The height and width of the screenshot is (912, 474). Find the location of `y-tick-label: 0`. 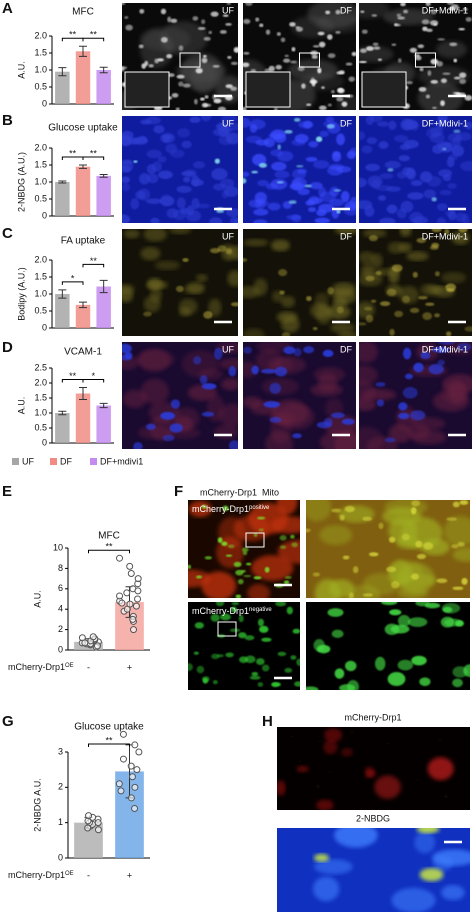

y-tick-label: 0 is located at coordinates (44, 103).